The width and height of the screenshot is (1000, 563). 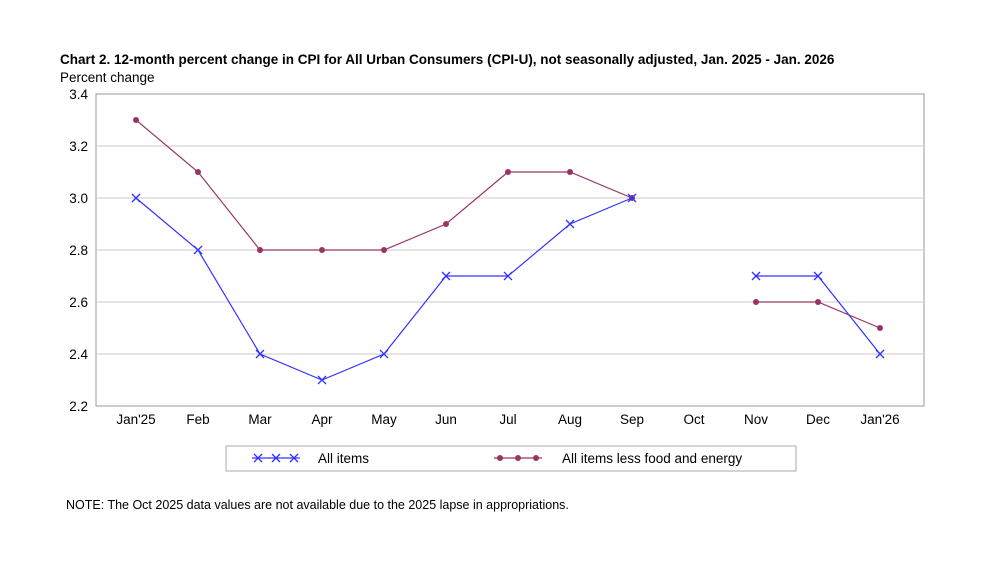 I want to click on x-tick-label: Dec, so click(x=818, y=419).